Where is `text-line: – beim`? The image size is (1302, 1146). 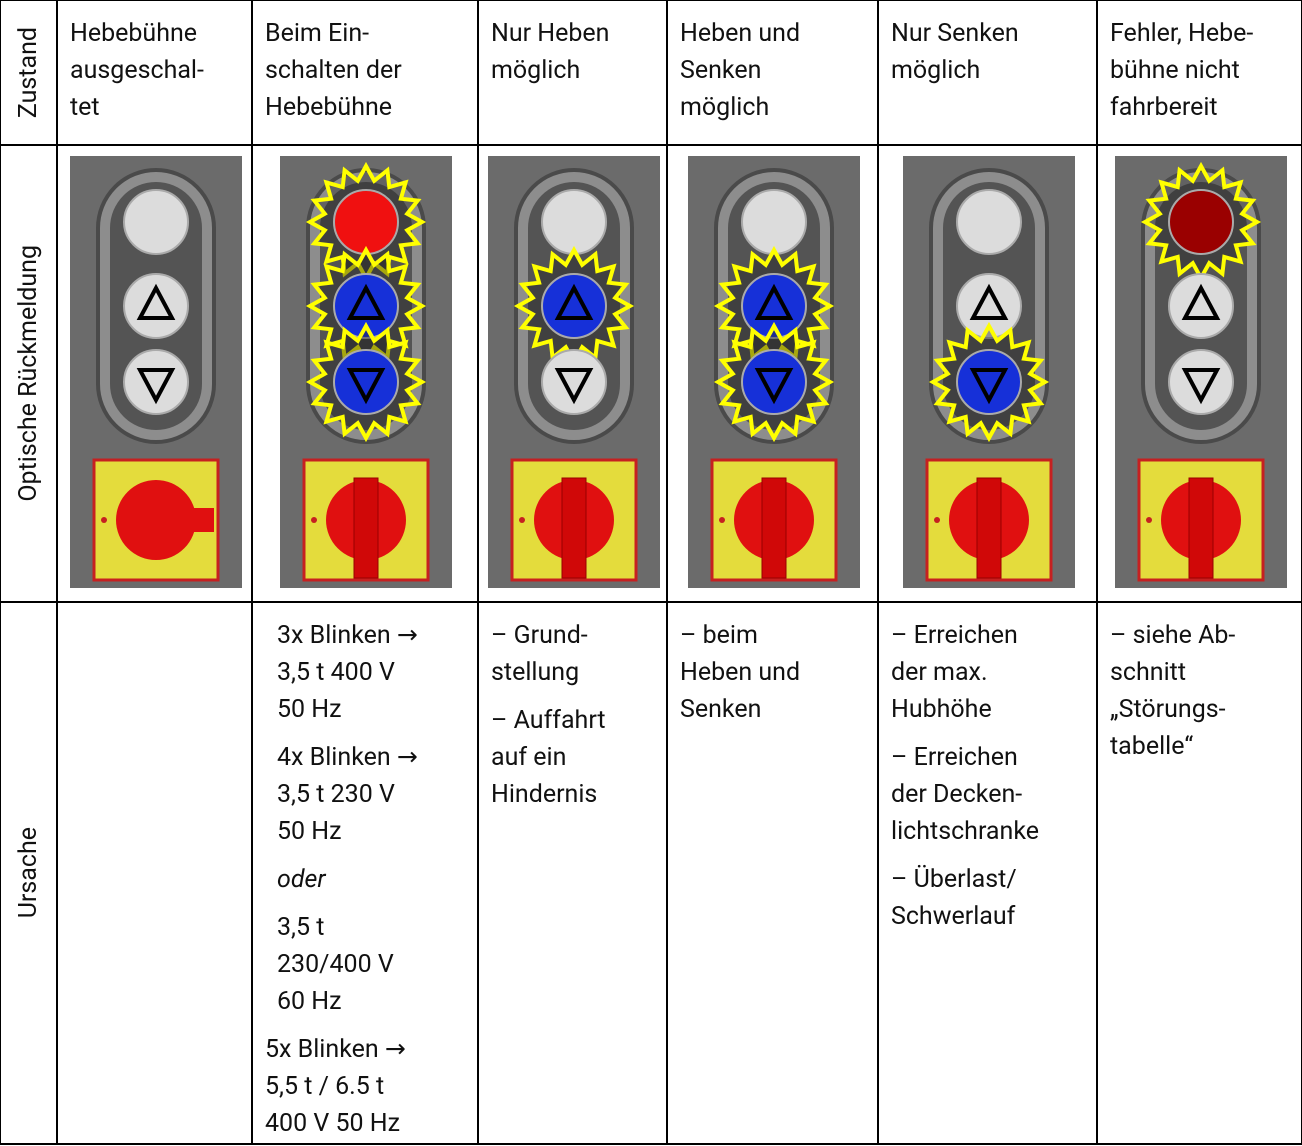
text-line: – beim is located at coordinates (719, 635).